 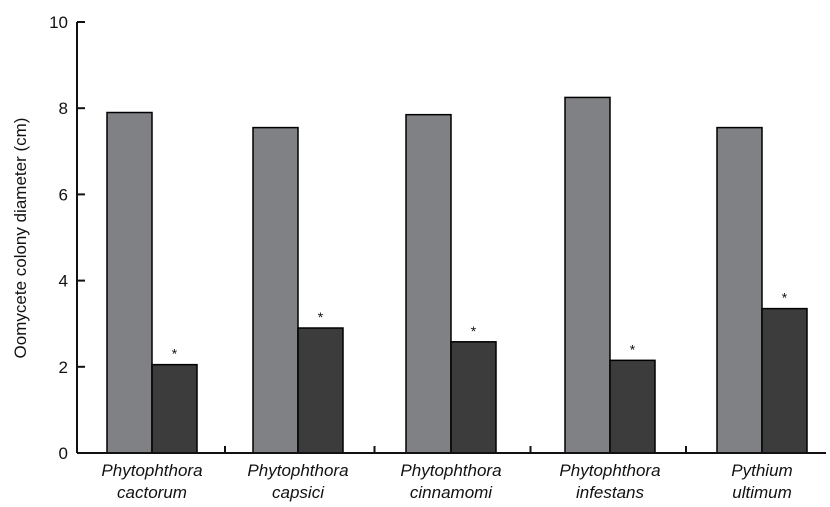 I want to click on x-category-label: Phytophthora cinnamomi, so click(x=450, y=481).